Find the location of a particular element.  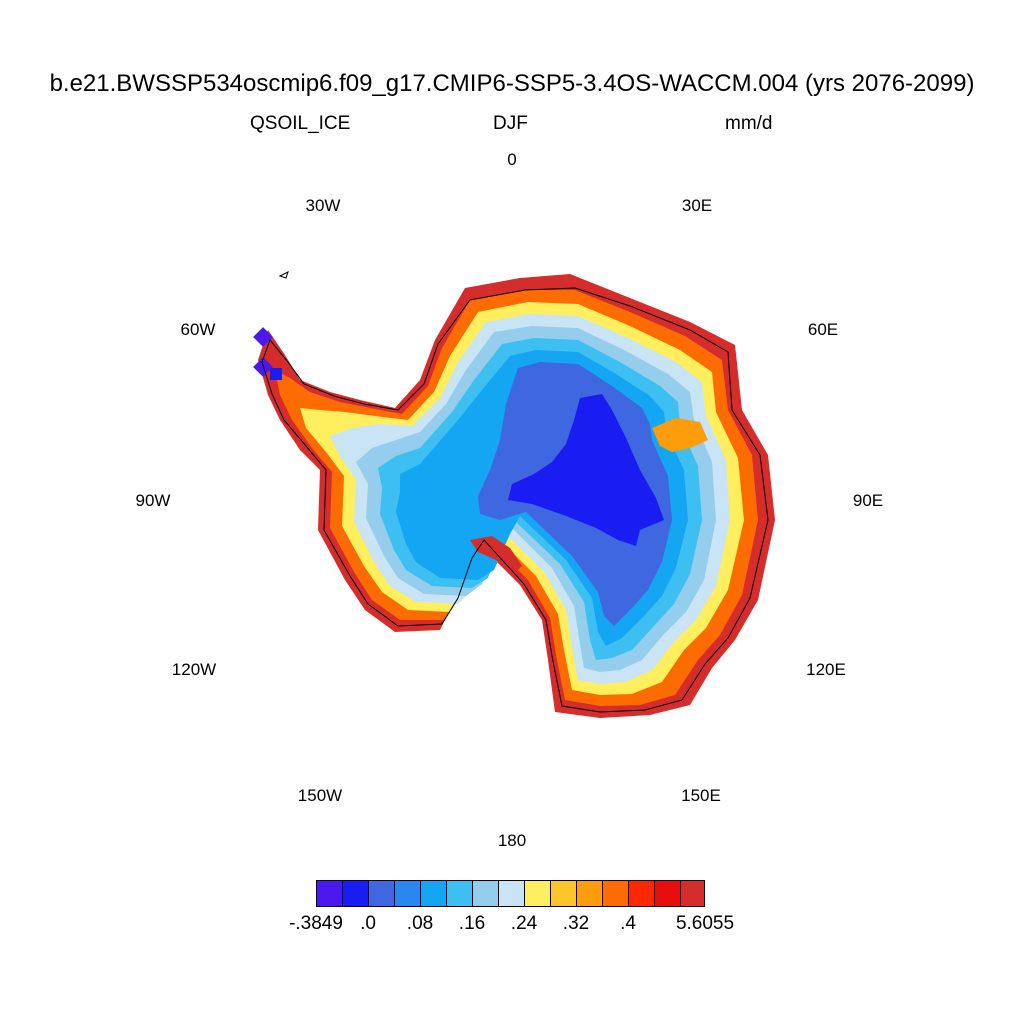

lon-label-150e: 150E is located at coordinates (701, 795).